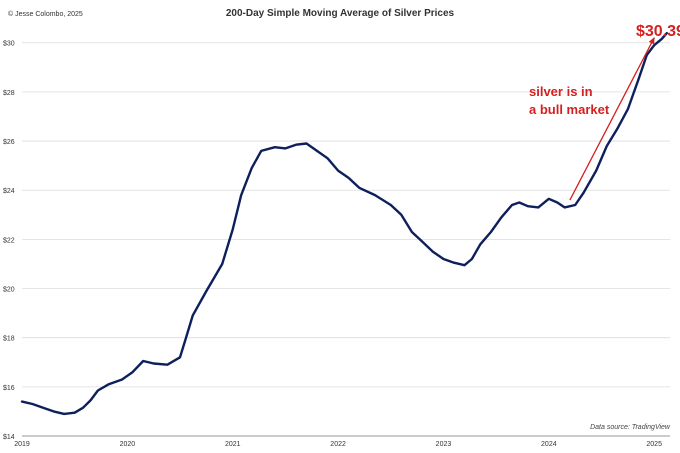  I want to click on credit-text: © Jesse Colombo, 2025, so click(45, 14).